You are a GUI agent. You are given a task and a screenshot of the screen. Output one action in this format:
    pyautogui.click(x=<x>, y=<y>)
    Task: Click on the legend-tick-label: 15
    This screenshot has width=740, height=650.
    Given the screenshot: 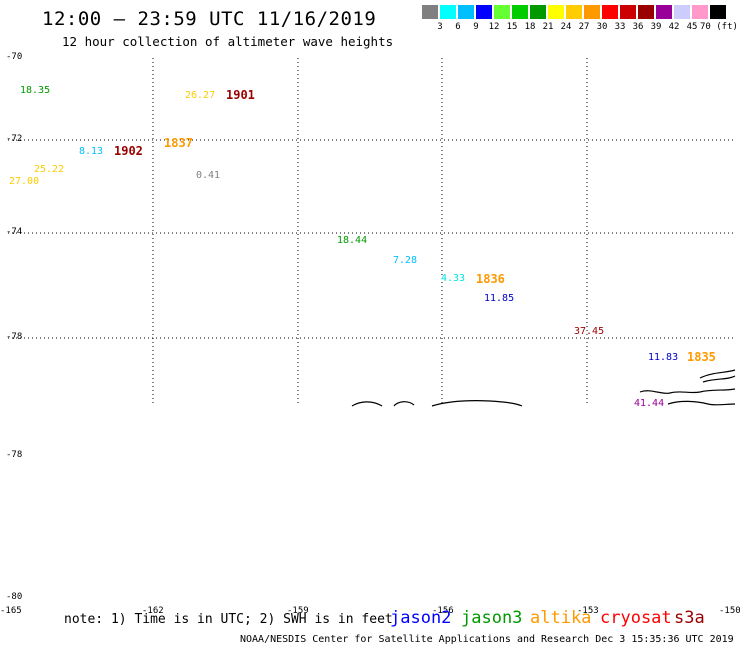 What is the action you would take?
    pyautogui.click(x=512, y=27)
    